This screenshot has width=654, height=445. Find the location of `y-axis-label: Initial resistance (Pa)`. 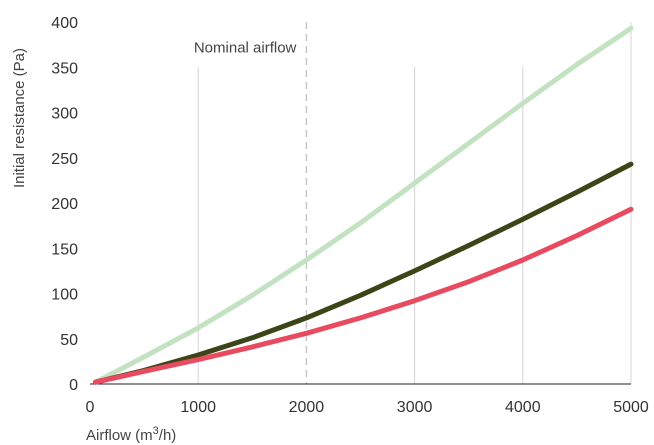

y-axis-label: Initial resistance (Pa) is located at coordinates (19, 118).